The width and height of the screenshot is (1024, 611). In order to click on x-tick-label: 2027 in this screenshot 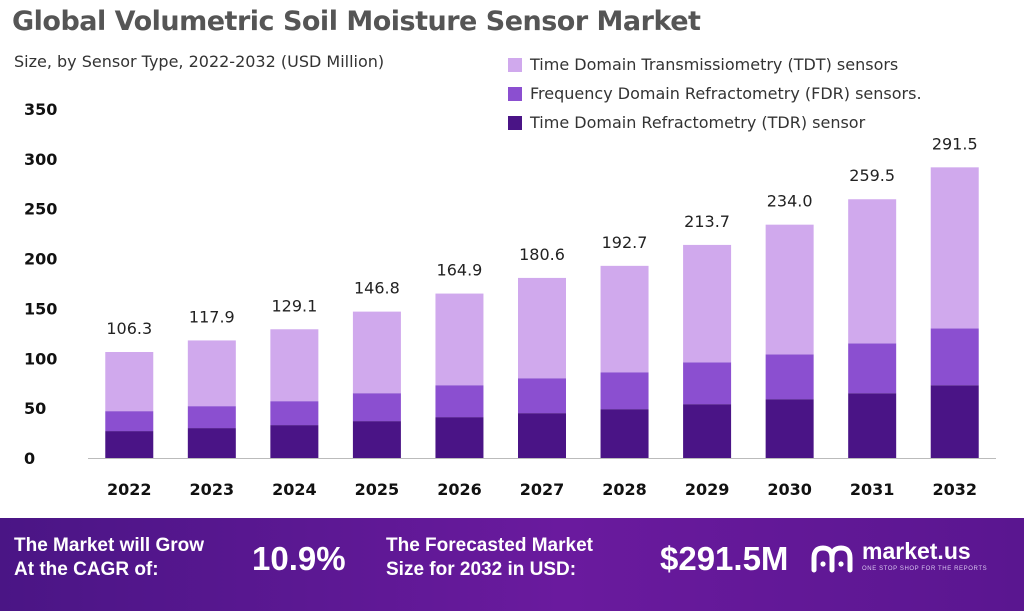, I will do `click(542, 489)`.